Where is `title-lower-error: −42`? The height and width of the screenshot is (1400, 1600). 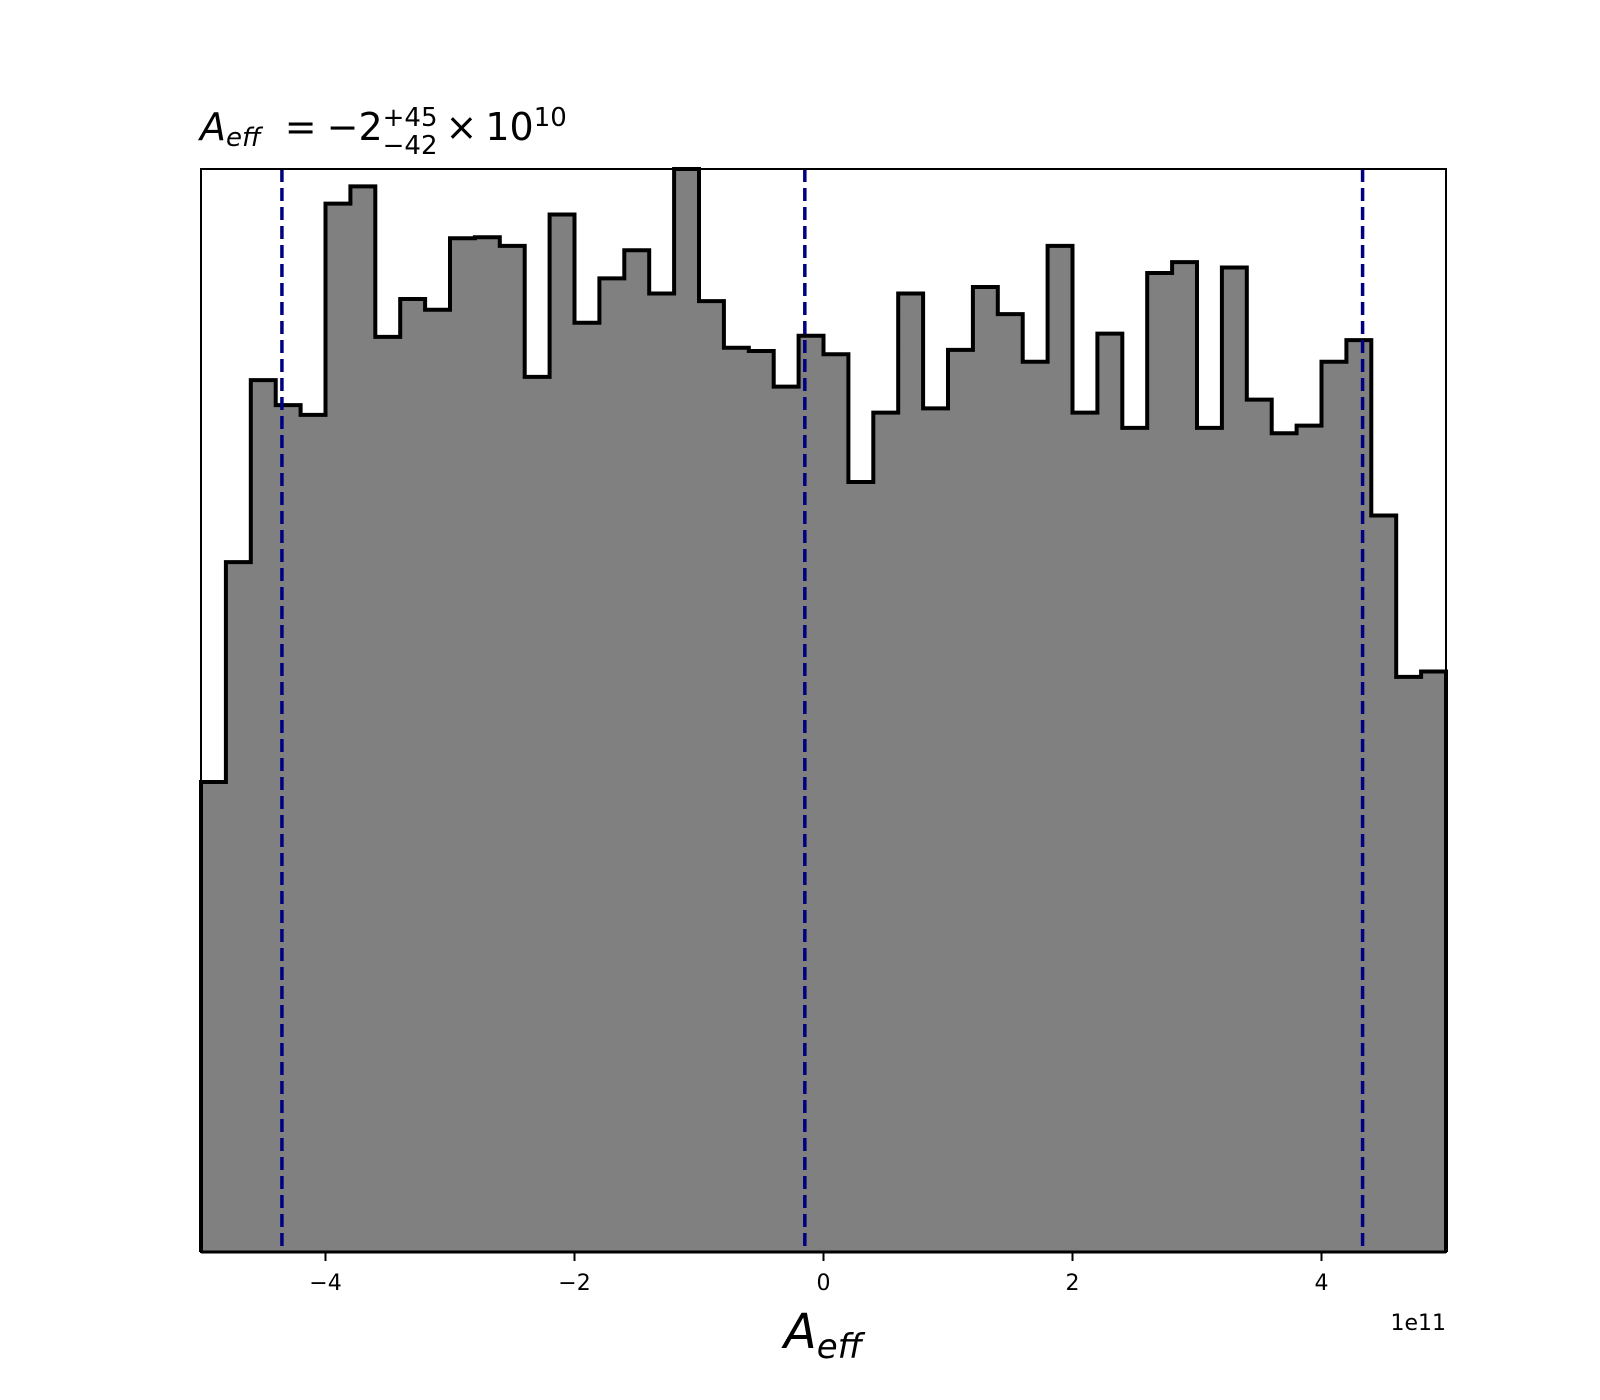
title-lower-error: −42 is located at coordinates (410, 146).